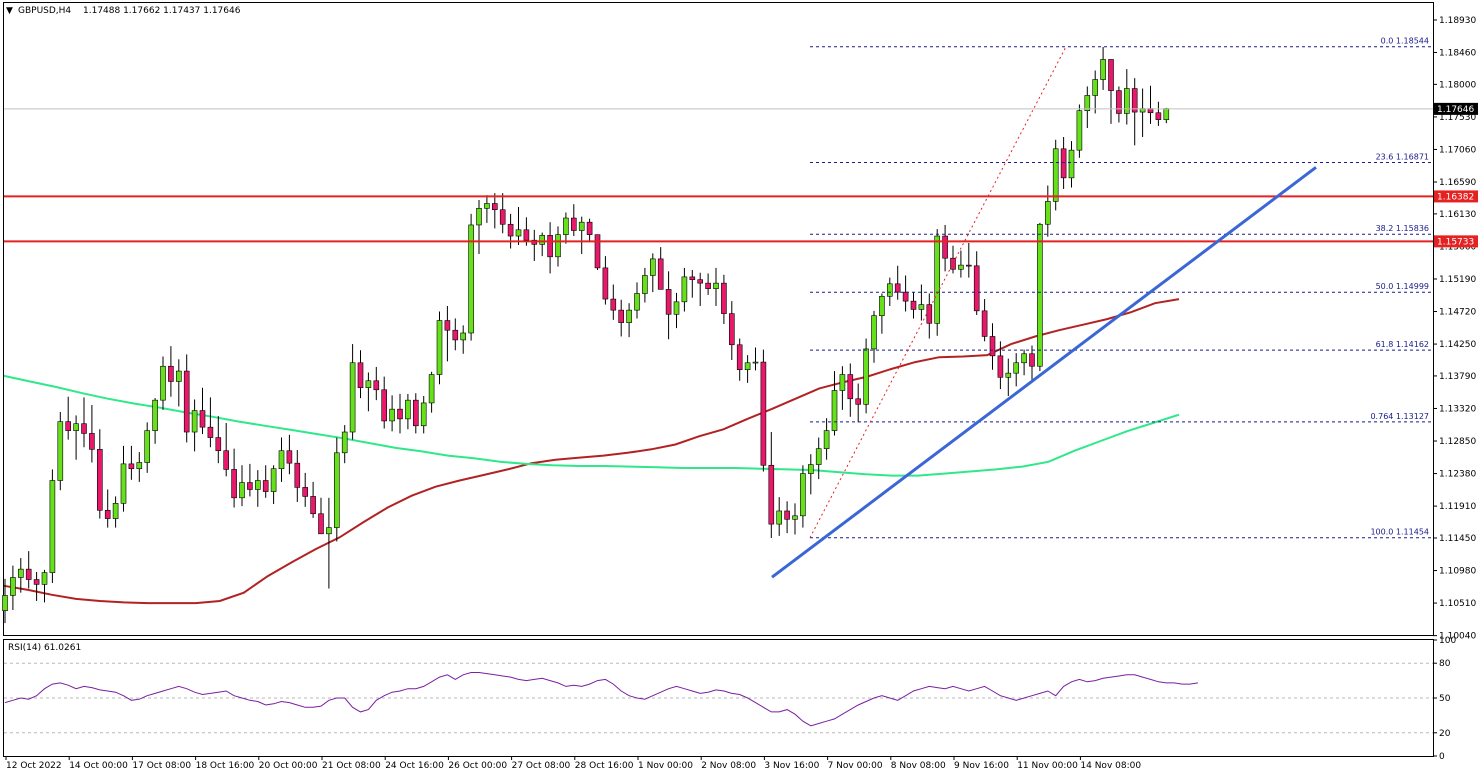  I want to click on price-tick-label: 1.13320, so click(1457, 409).